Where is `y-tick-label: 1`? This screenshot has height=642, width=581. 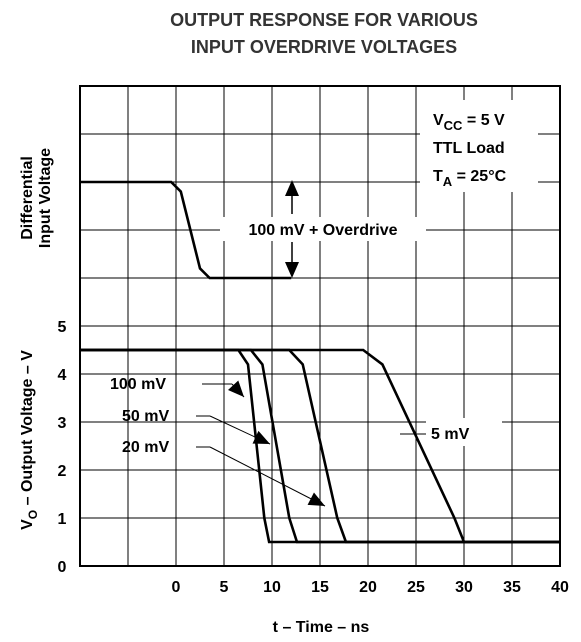 y-tick-label: 1 is located at coordinates (62, 519).